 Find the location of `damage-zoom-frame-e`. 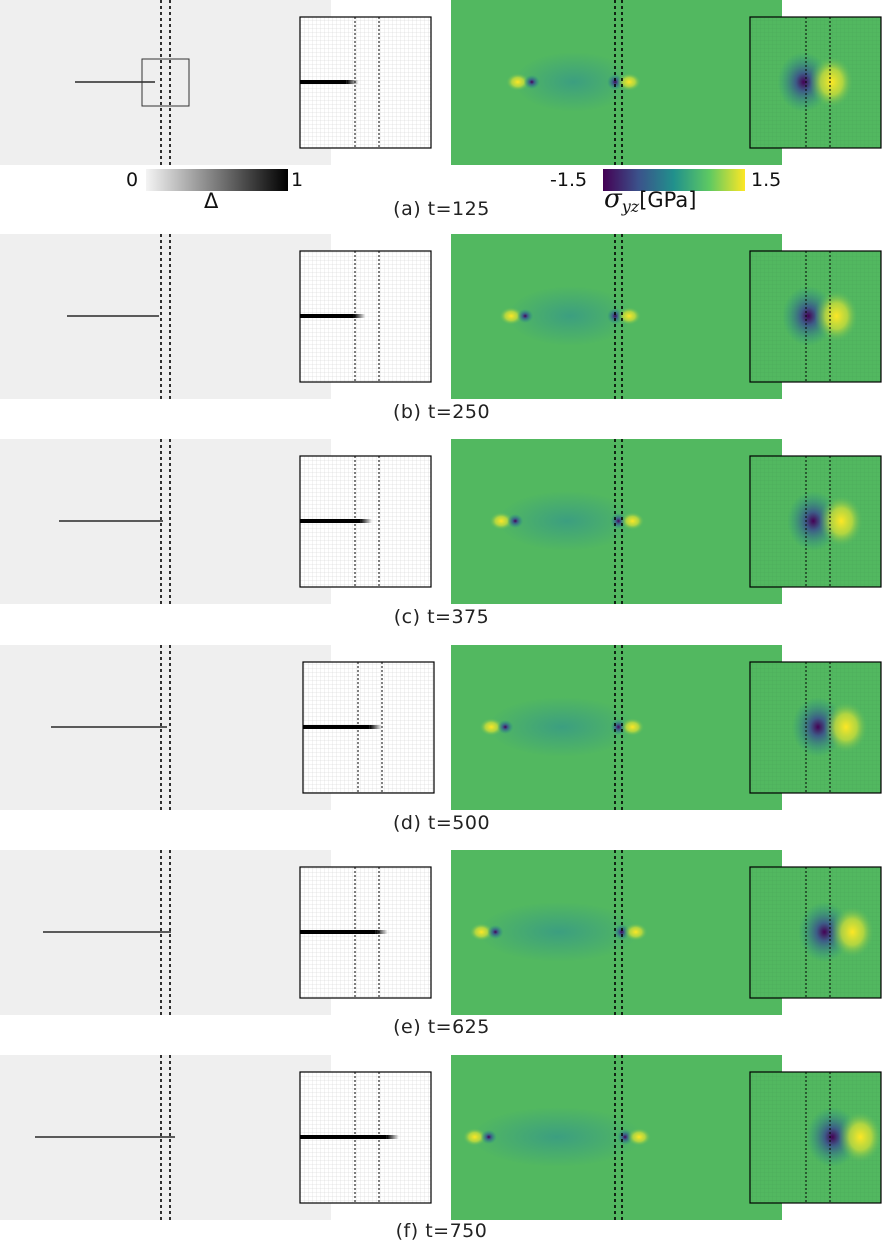

damage-zoom-frame-e is located at coordinates (365, 932).